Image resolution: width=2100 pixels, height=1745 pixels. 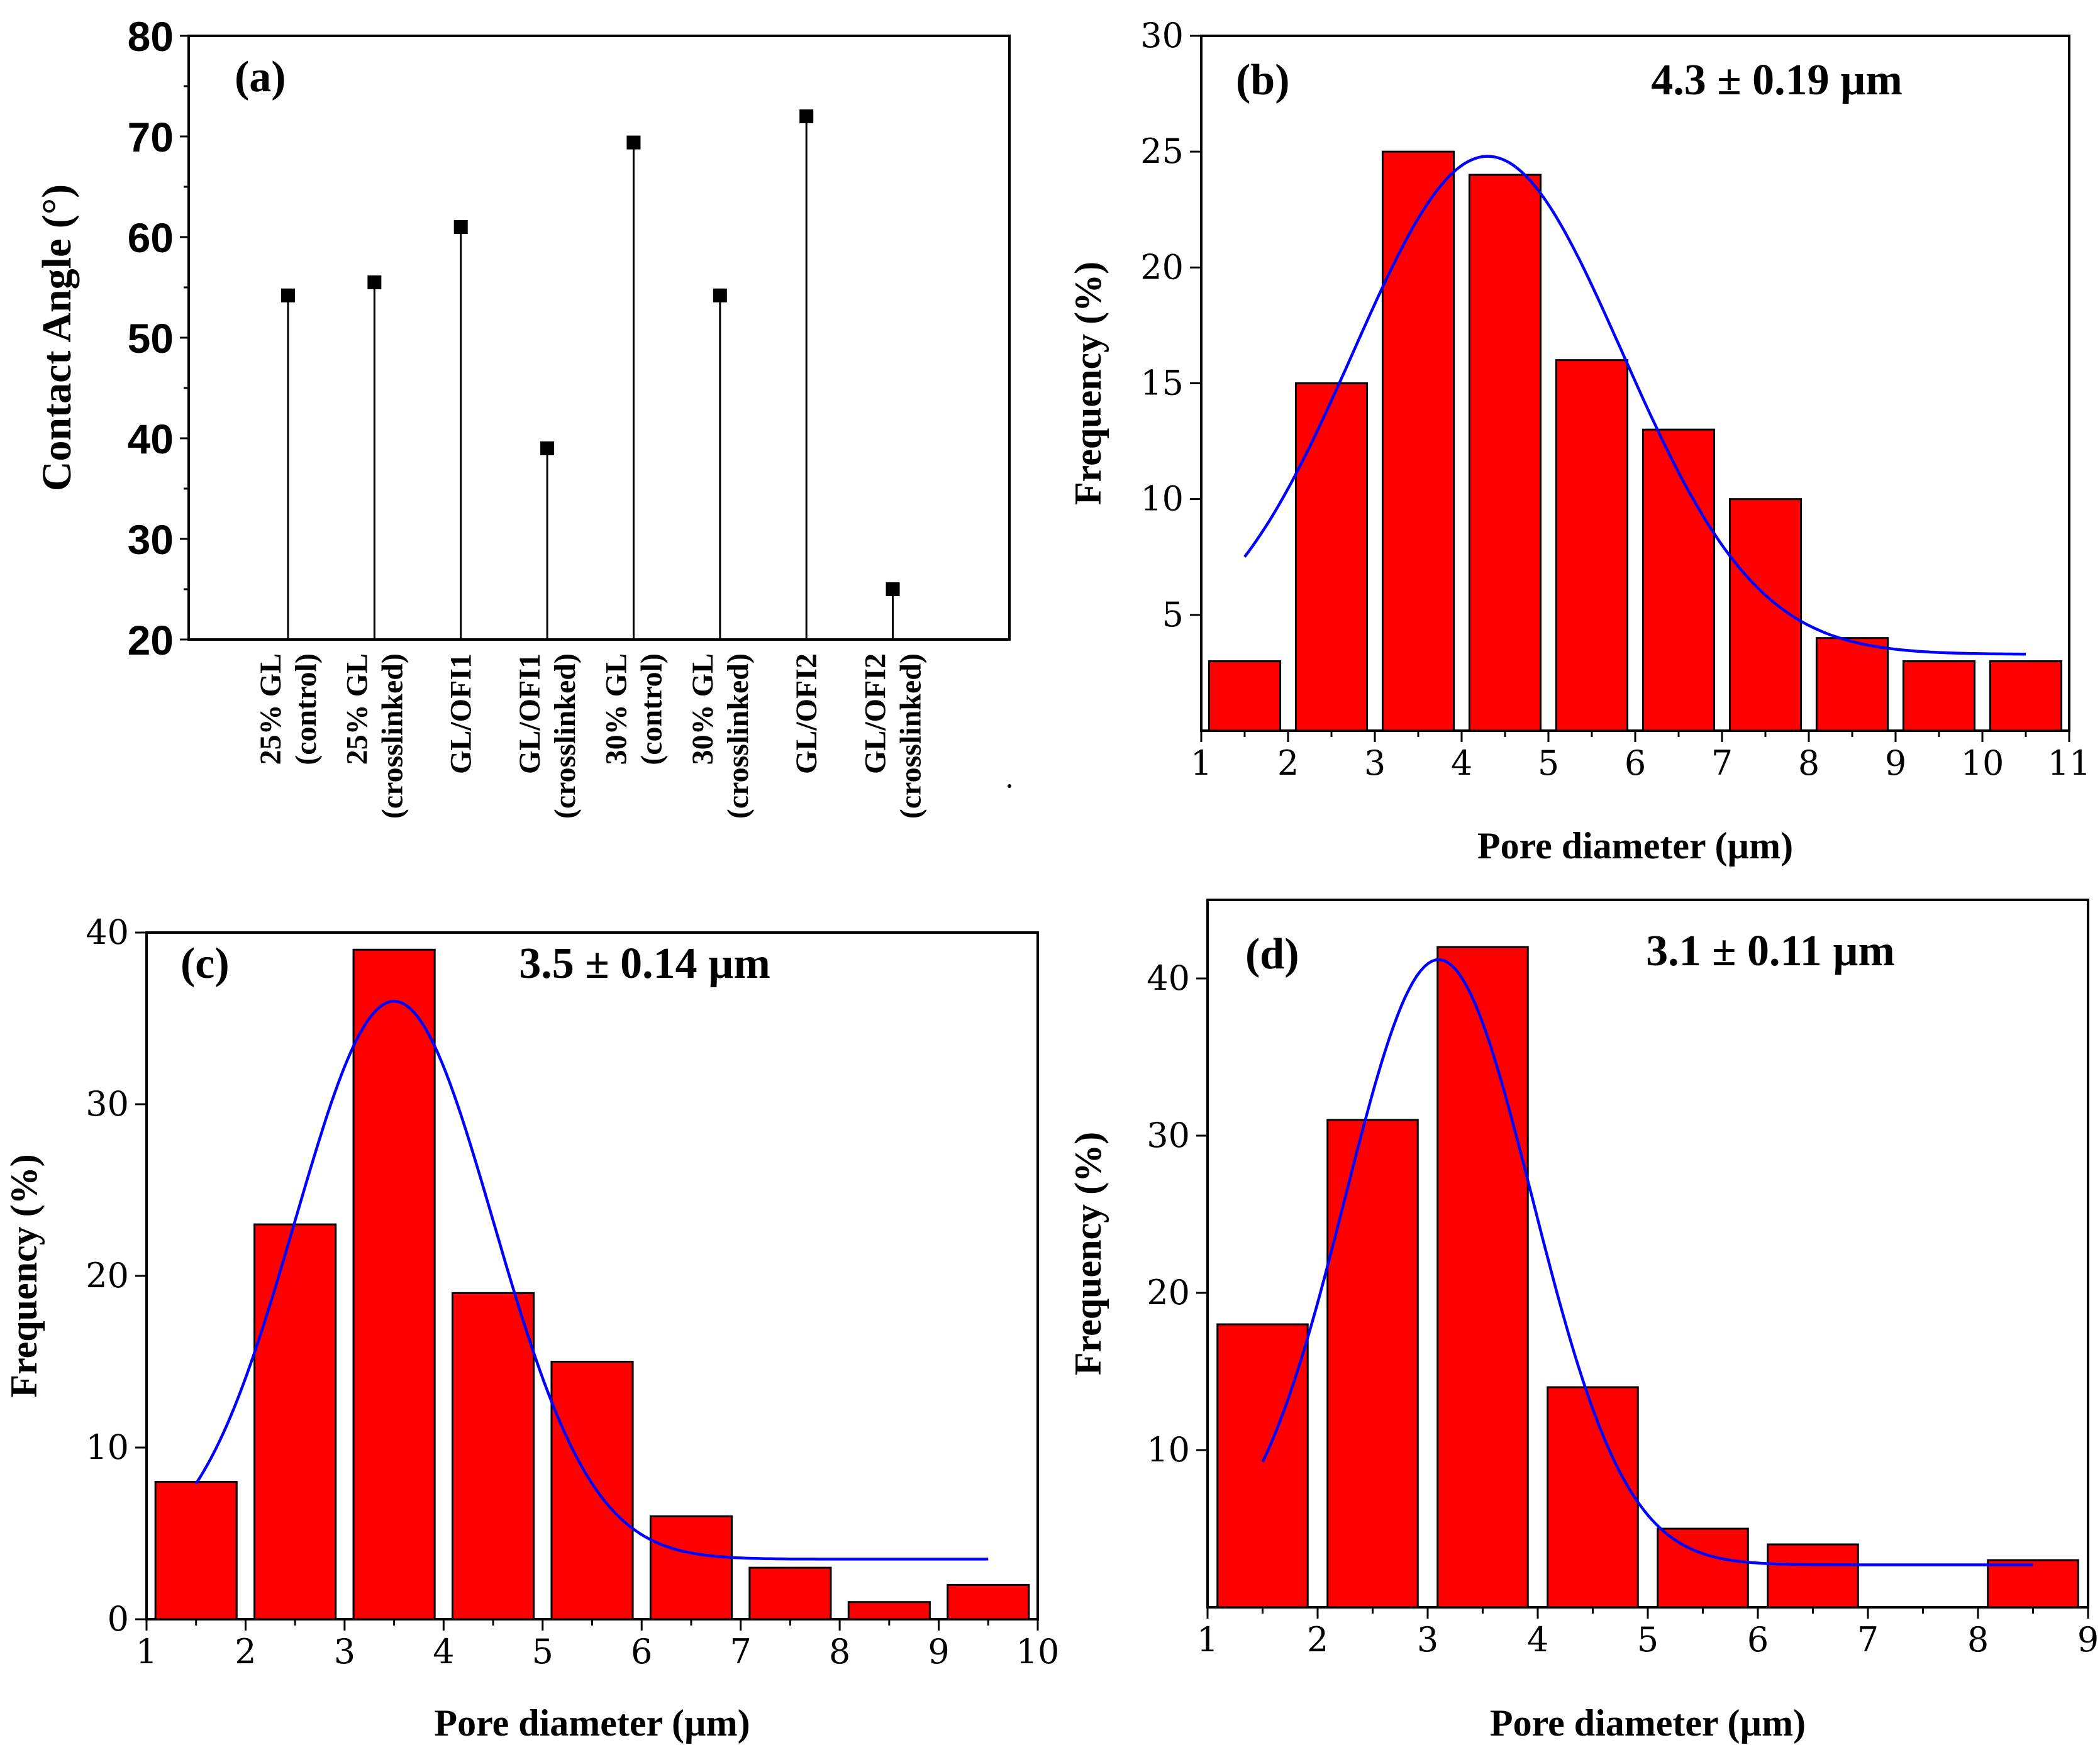 What do you see at coordinates (875, 713) in the screenshot?
I see `category-label-line: GL/OFI2` at bounding box center [875, 713].